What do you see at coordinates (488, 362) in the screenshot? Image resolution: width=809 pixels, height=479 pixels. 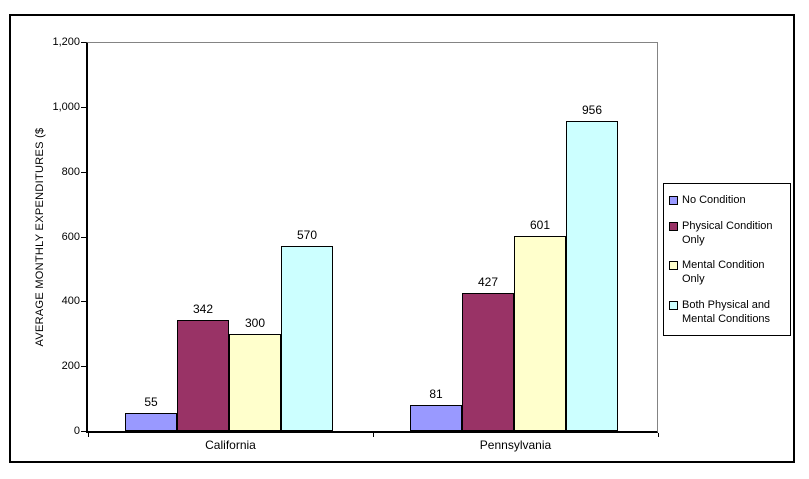 I see `bar-physical-condition-only-pennsylvania` at bounding box center [488, 362].